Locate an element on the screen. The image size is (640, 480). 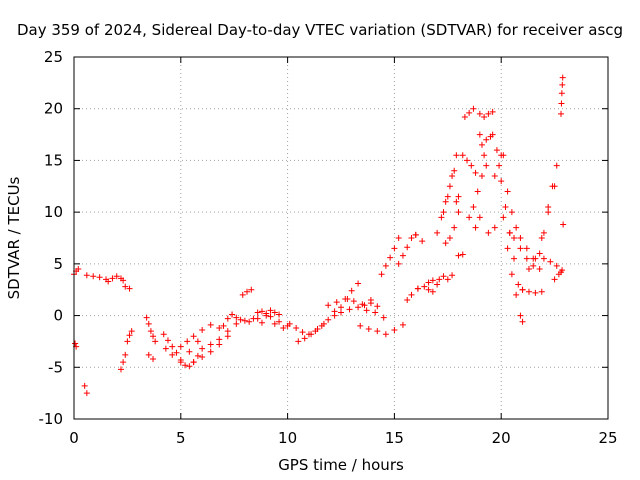
y-tick-label: -5 is located at coordinates (55, 367).